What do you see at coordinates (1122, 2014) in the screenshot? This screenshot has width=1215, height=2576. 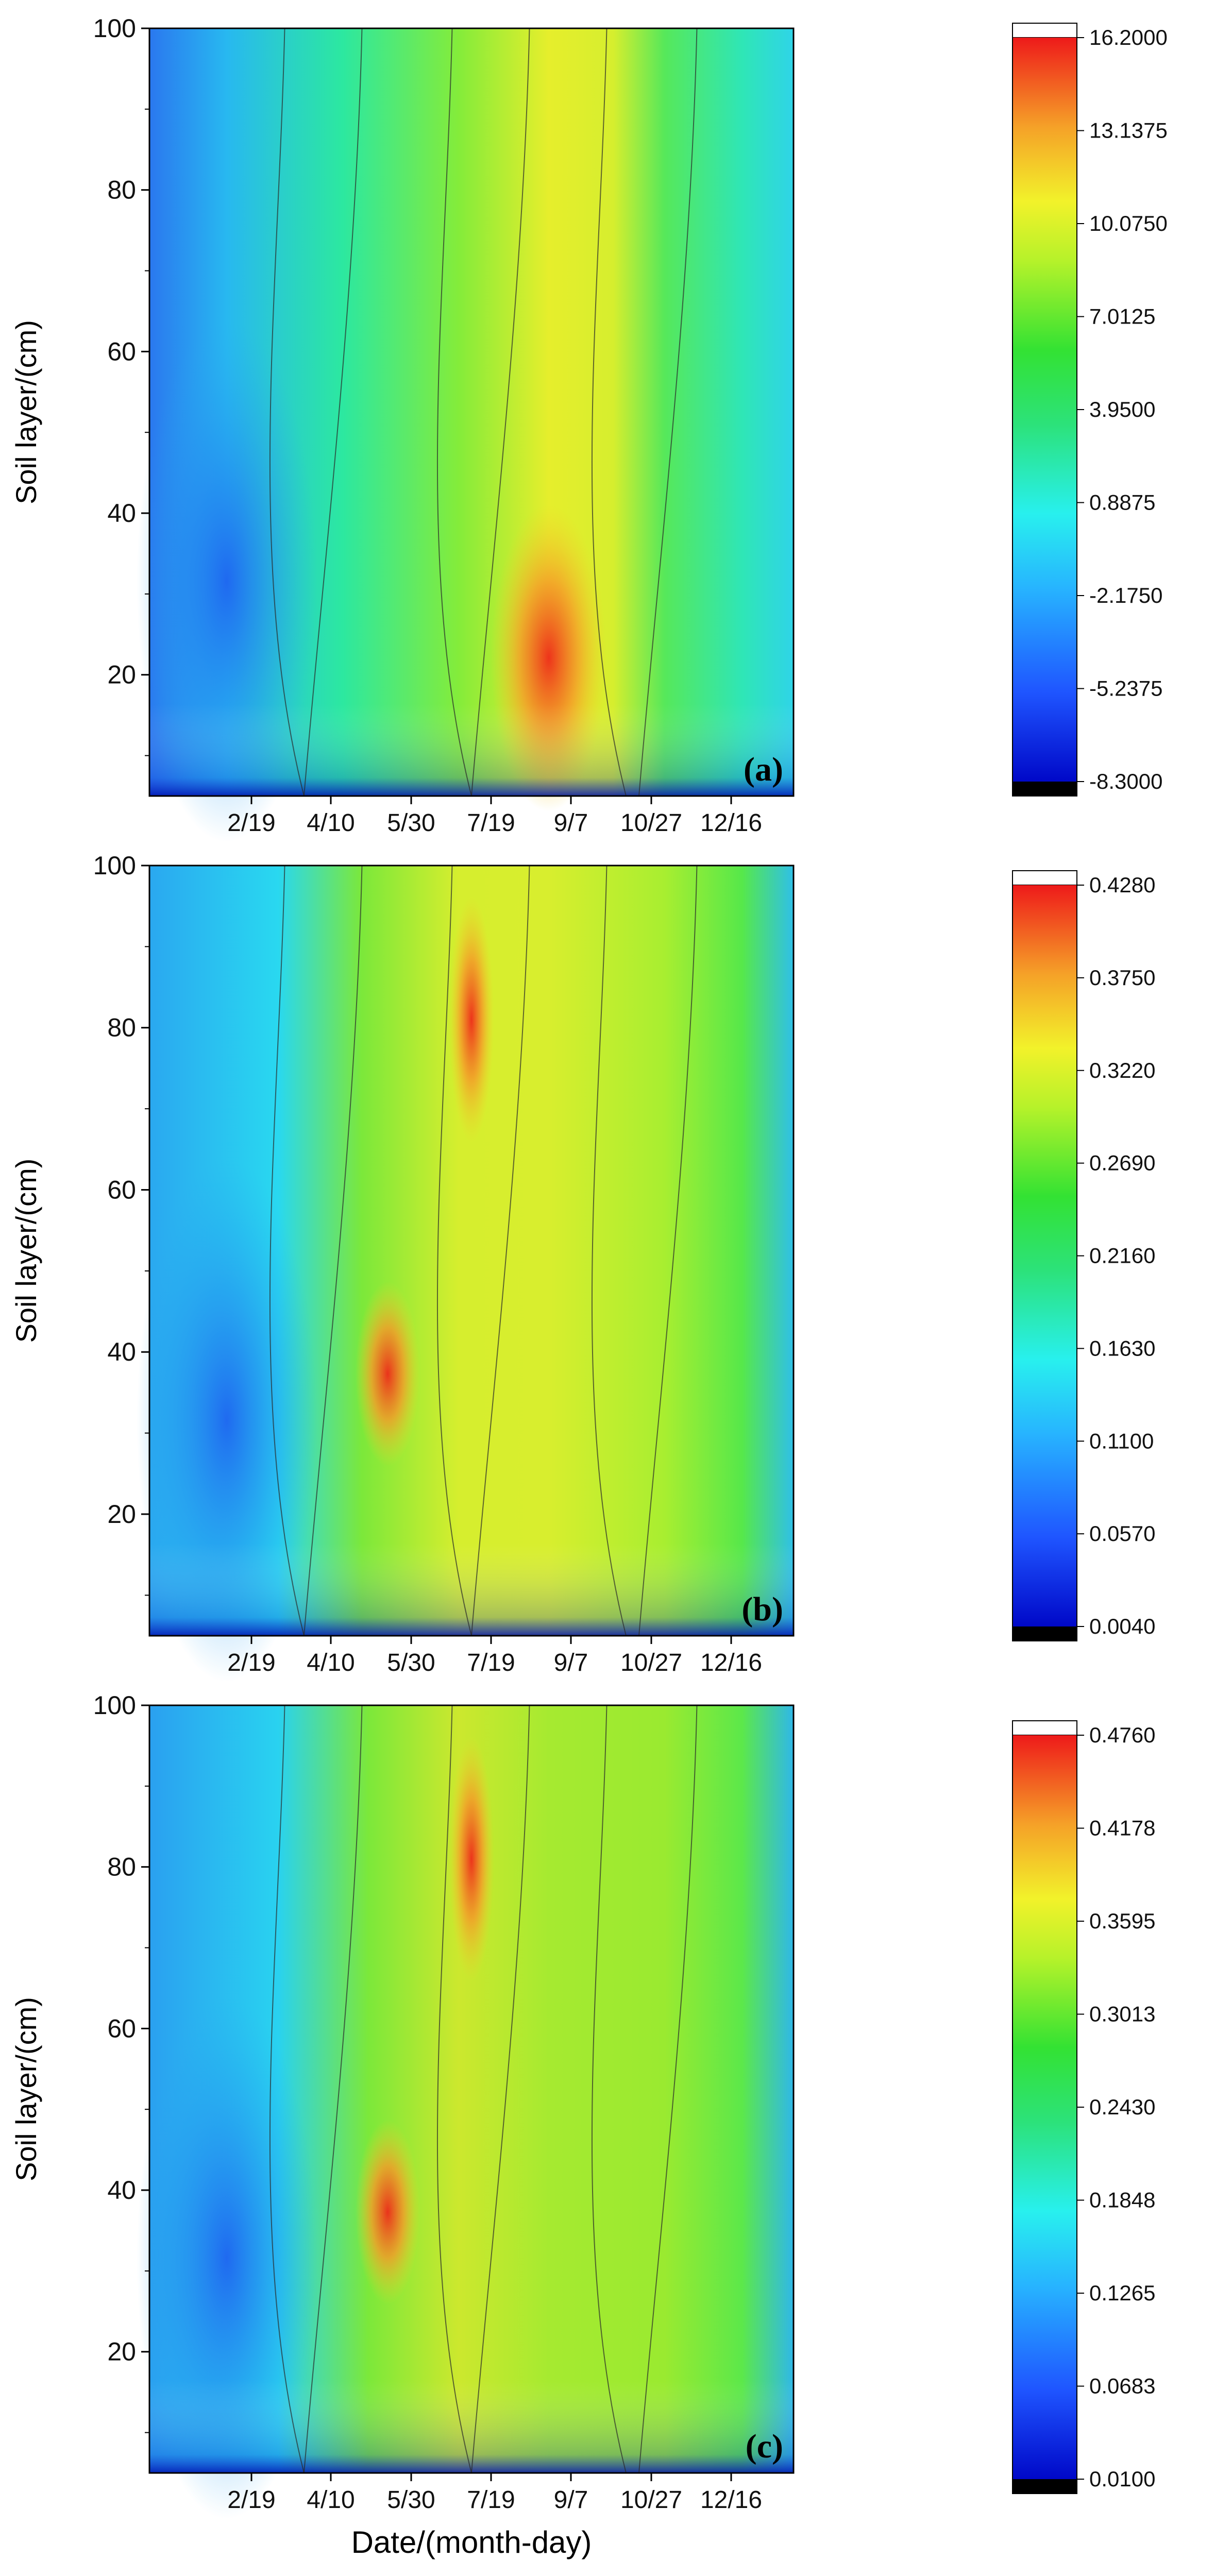 I see `colorbar-tick-label: 0.3013` at bounding box center [1122, 2014].